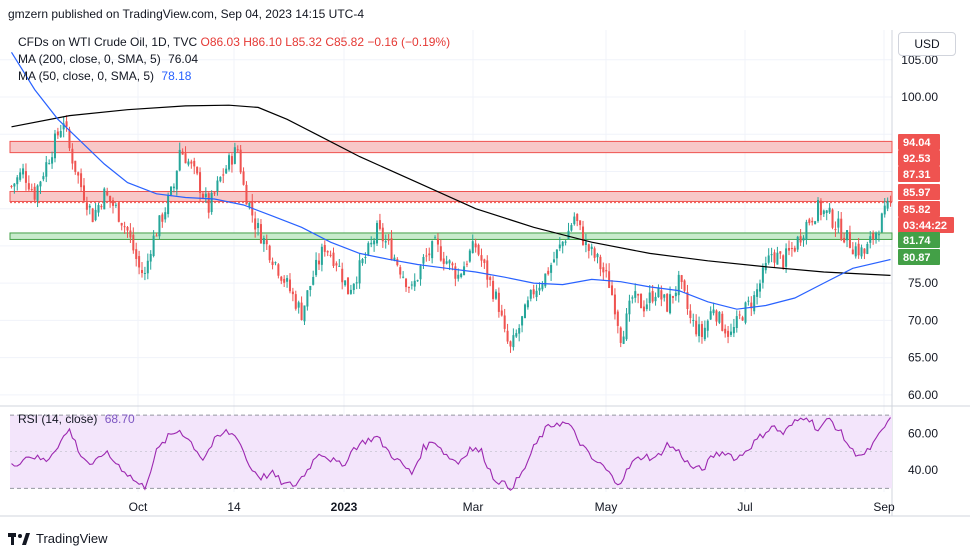  Describe the element at coordinates (923, 283) in the screenshot. I see `price-tick-label: 75.00` at that location.